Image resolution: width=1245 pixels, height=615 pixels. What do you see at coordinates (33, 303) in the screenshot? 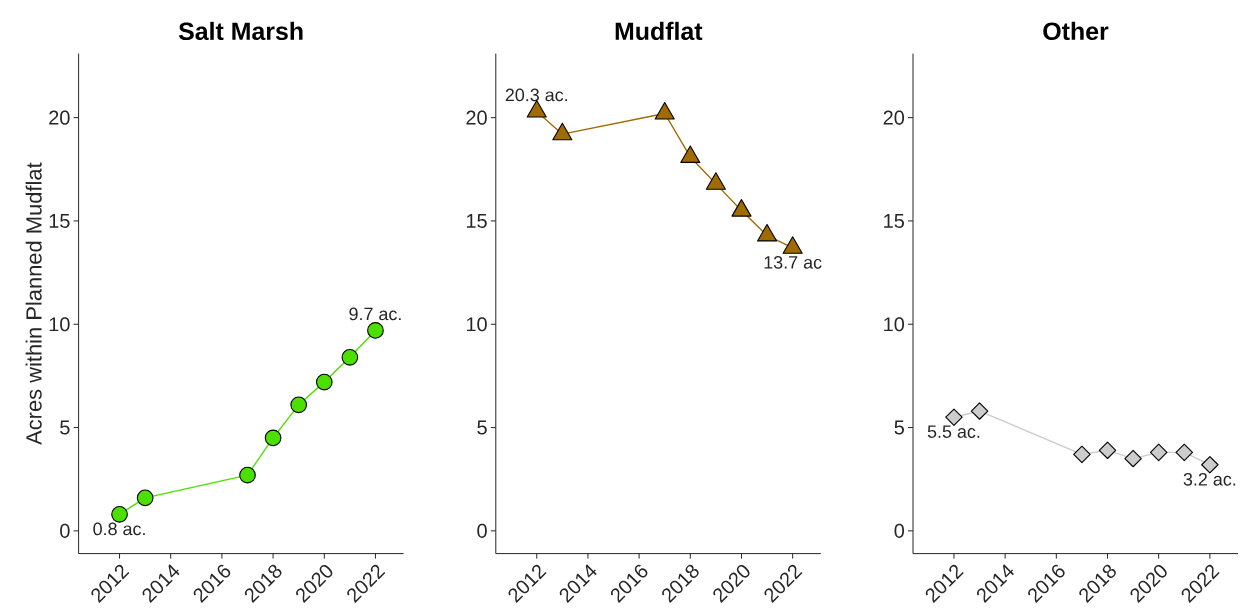
I see `y-axis-title: Acres within Planned Mudflat` at bounding box center [33, 303].